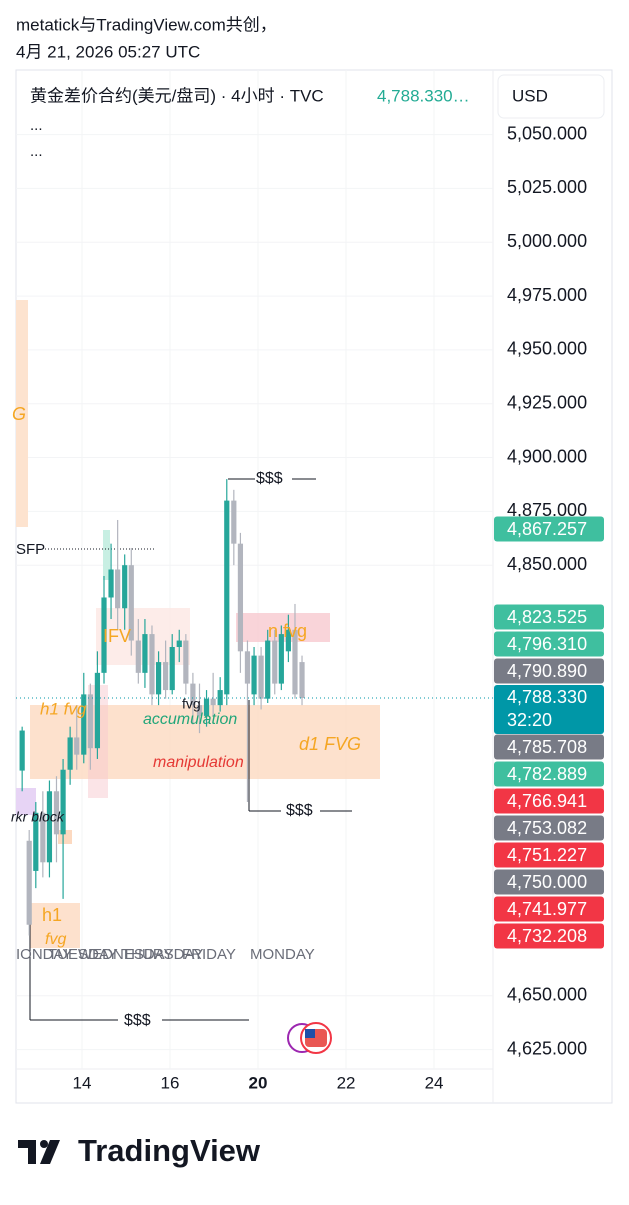 This screenshot has width=629, height=1205. I want to click on price-tag-label: 4,796.310, so click(547, 644).